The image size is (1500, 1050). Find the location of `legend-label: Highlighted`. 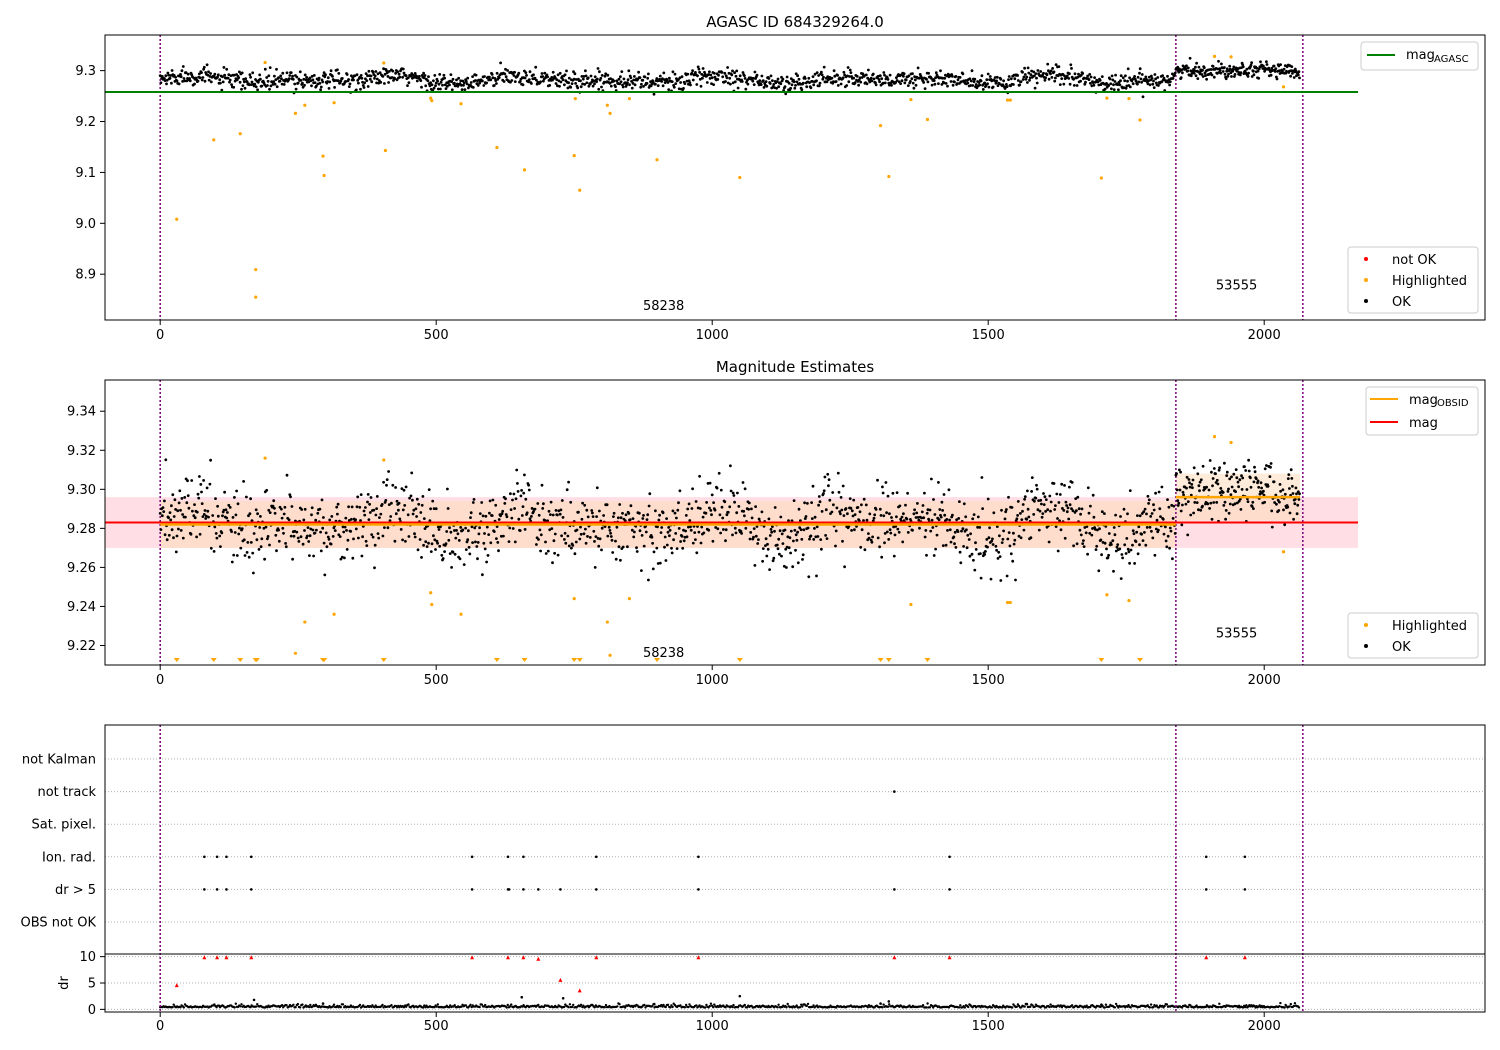

legend-label: Highlighted is located at coordinates (1429, 281).